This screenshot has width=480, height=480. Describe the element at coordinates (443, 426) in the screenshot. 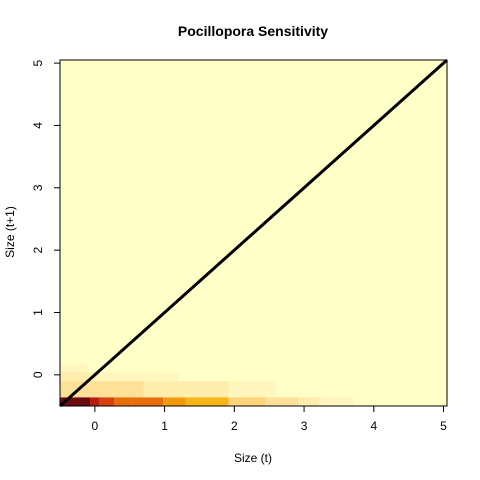

I see `x-tick-label: 5` at that location.